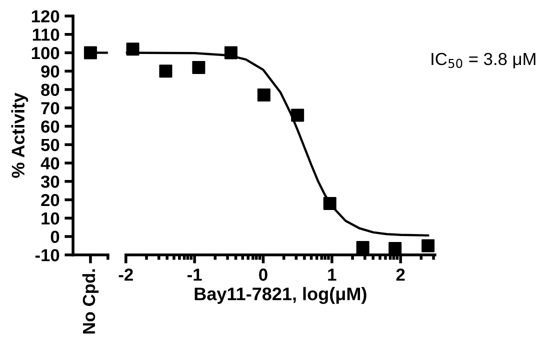  I want to click on y-axis-title: % Activity, so click(19, 135).